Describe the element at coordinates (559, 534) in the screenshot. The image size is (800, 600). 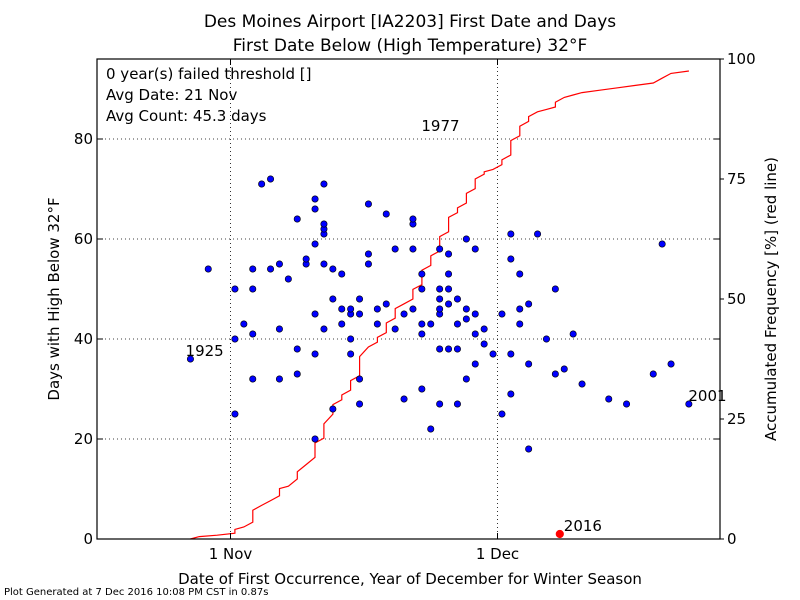
I see `current-season-point` at that location.